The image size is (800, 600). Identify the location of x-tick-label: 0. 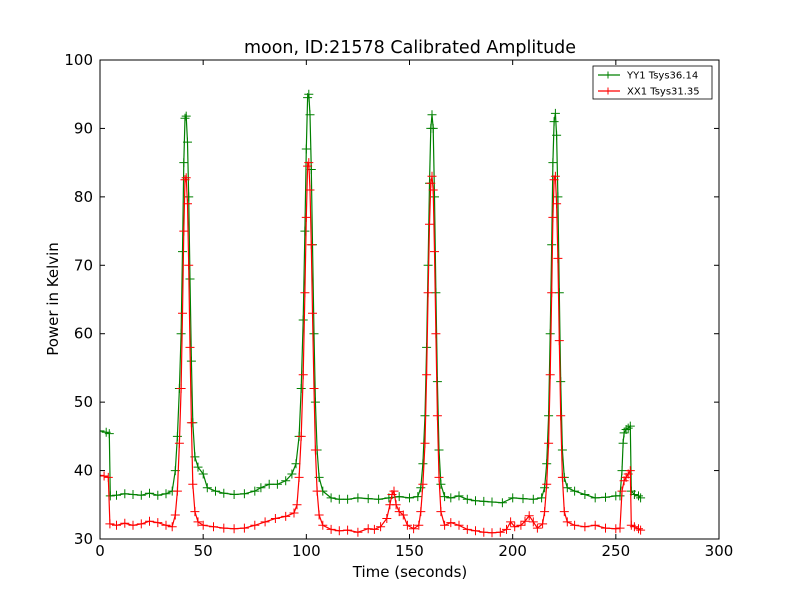
(100, 551).